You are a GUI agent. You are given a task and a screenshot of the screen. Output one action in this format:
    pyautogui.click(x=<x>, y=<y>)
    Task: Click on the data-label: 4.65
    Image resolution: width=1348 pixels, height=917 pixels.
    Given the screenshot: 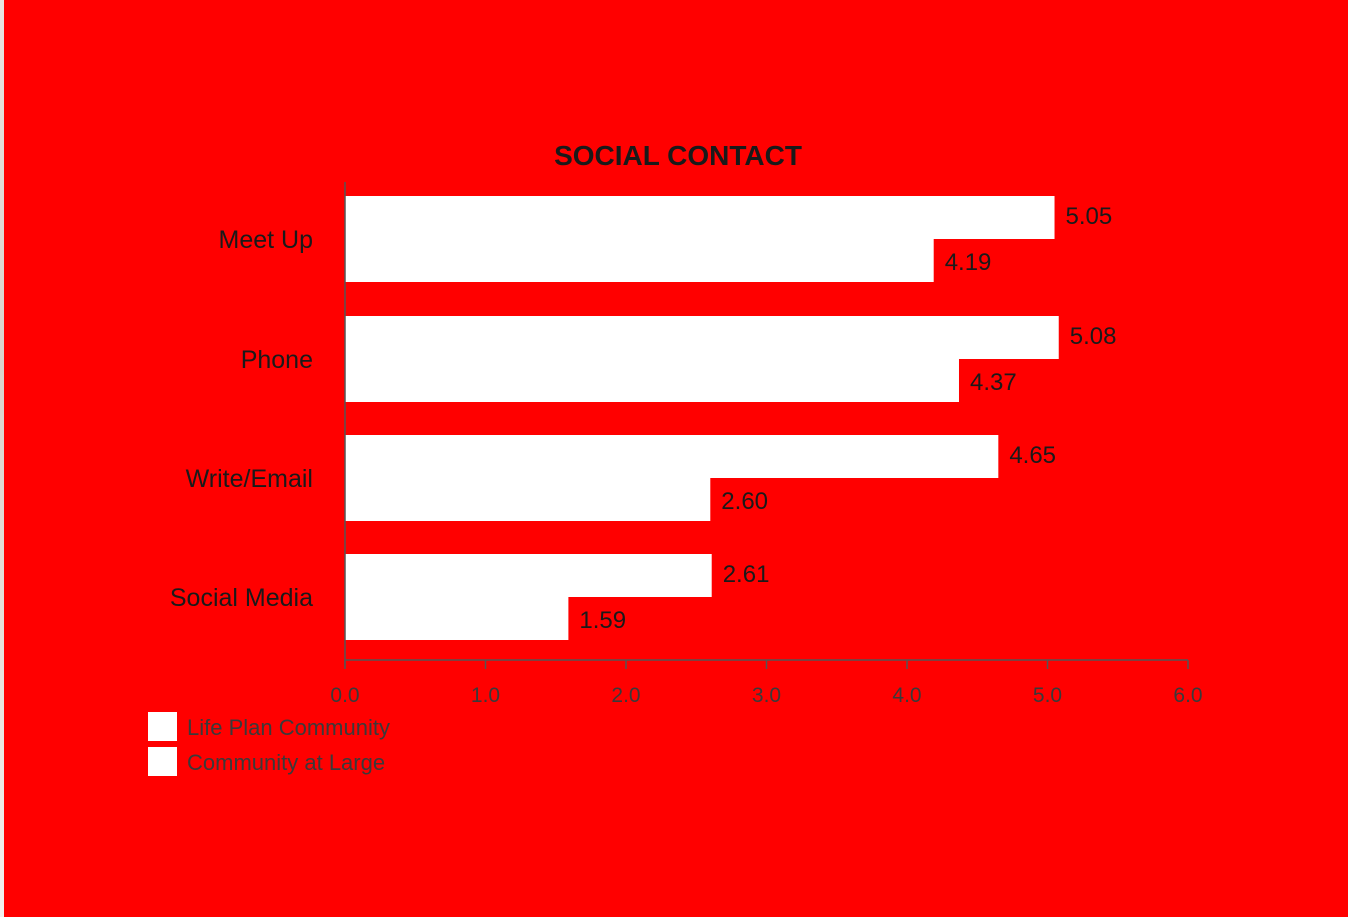 What is the action you would take?
    pyautogui.click(x=1032, y=455)
    